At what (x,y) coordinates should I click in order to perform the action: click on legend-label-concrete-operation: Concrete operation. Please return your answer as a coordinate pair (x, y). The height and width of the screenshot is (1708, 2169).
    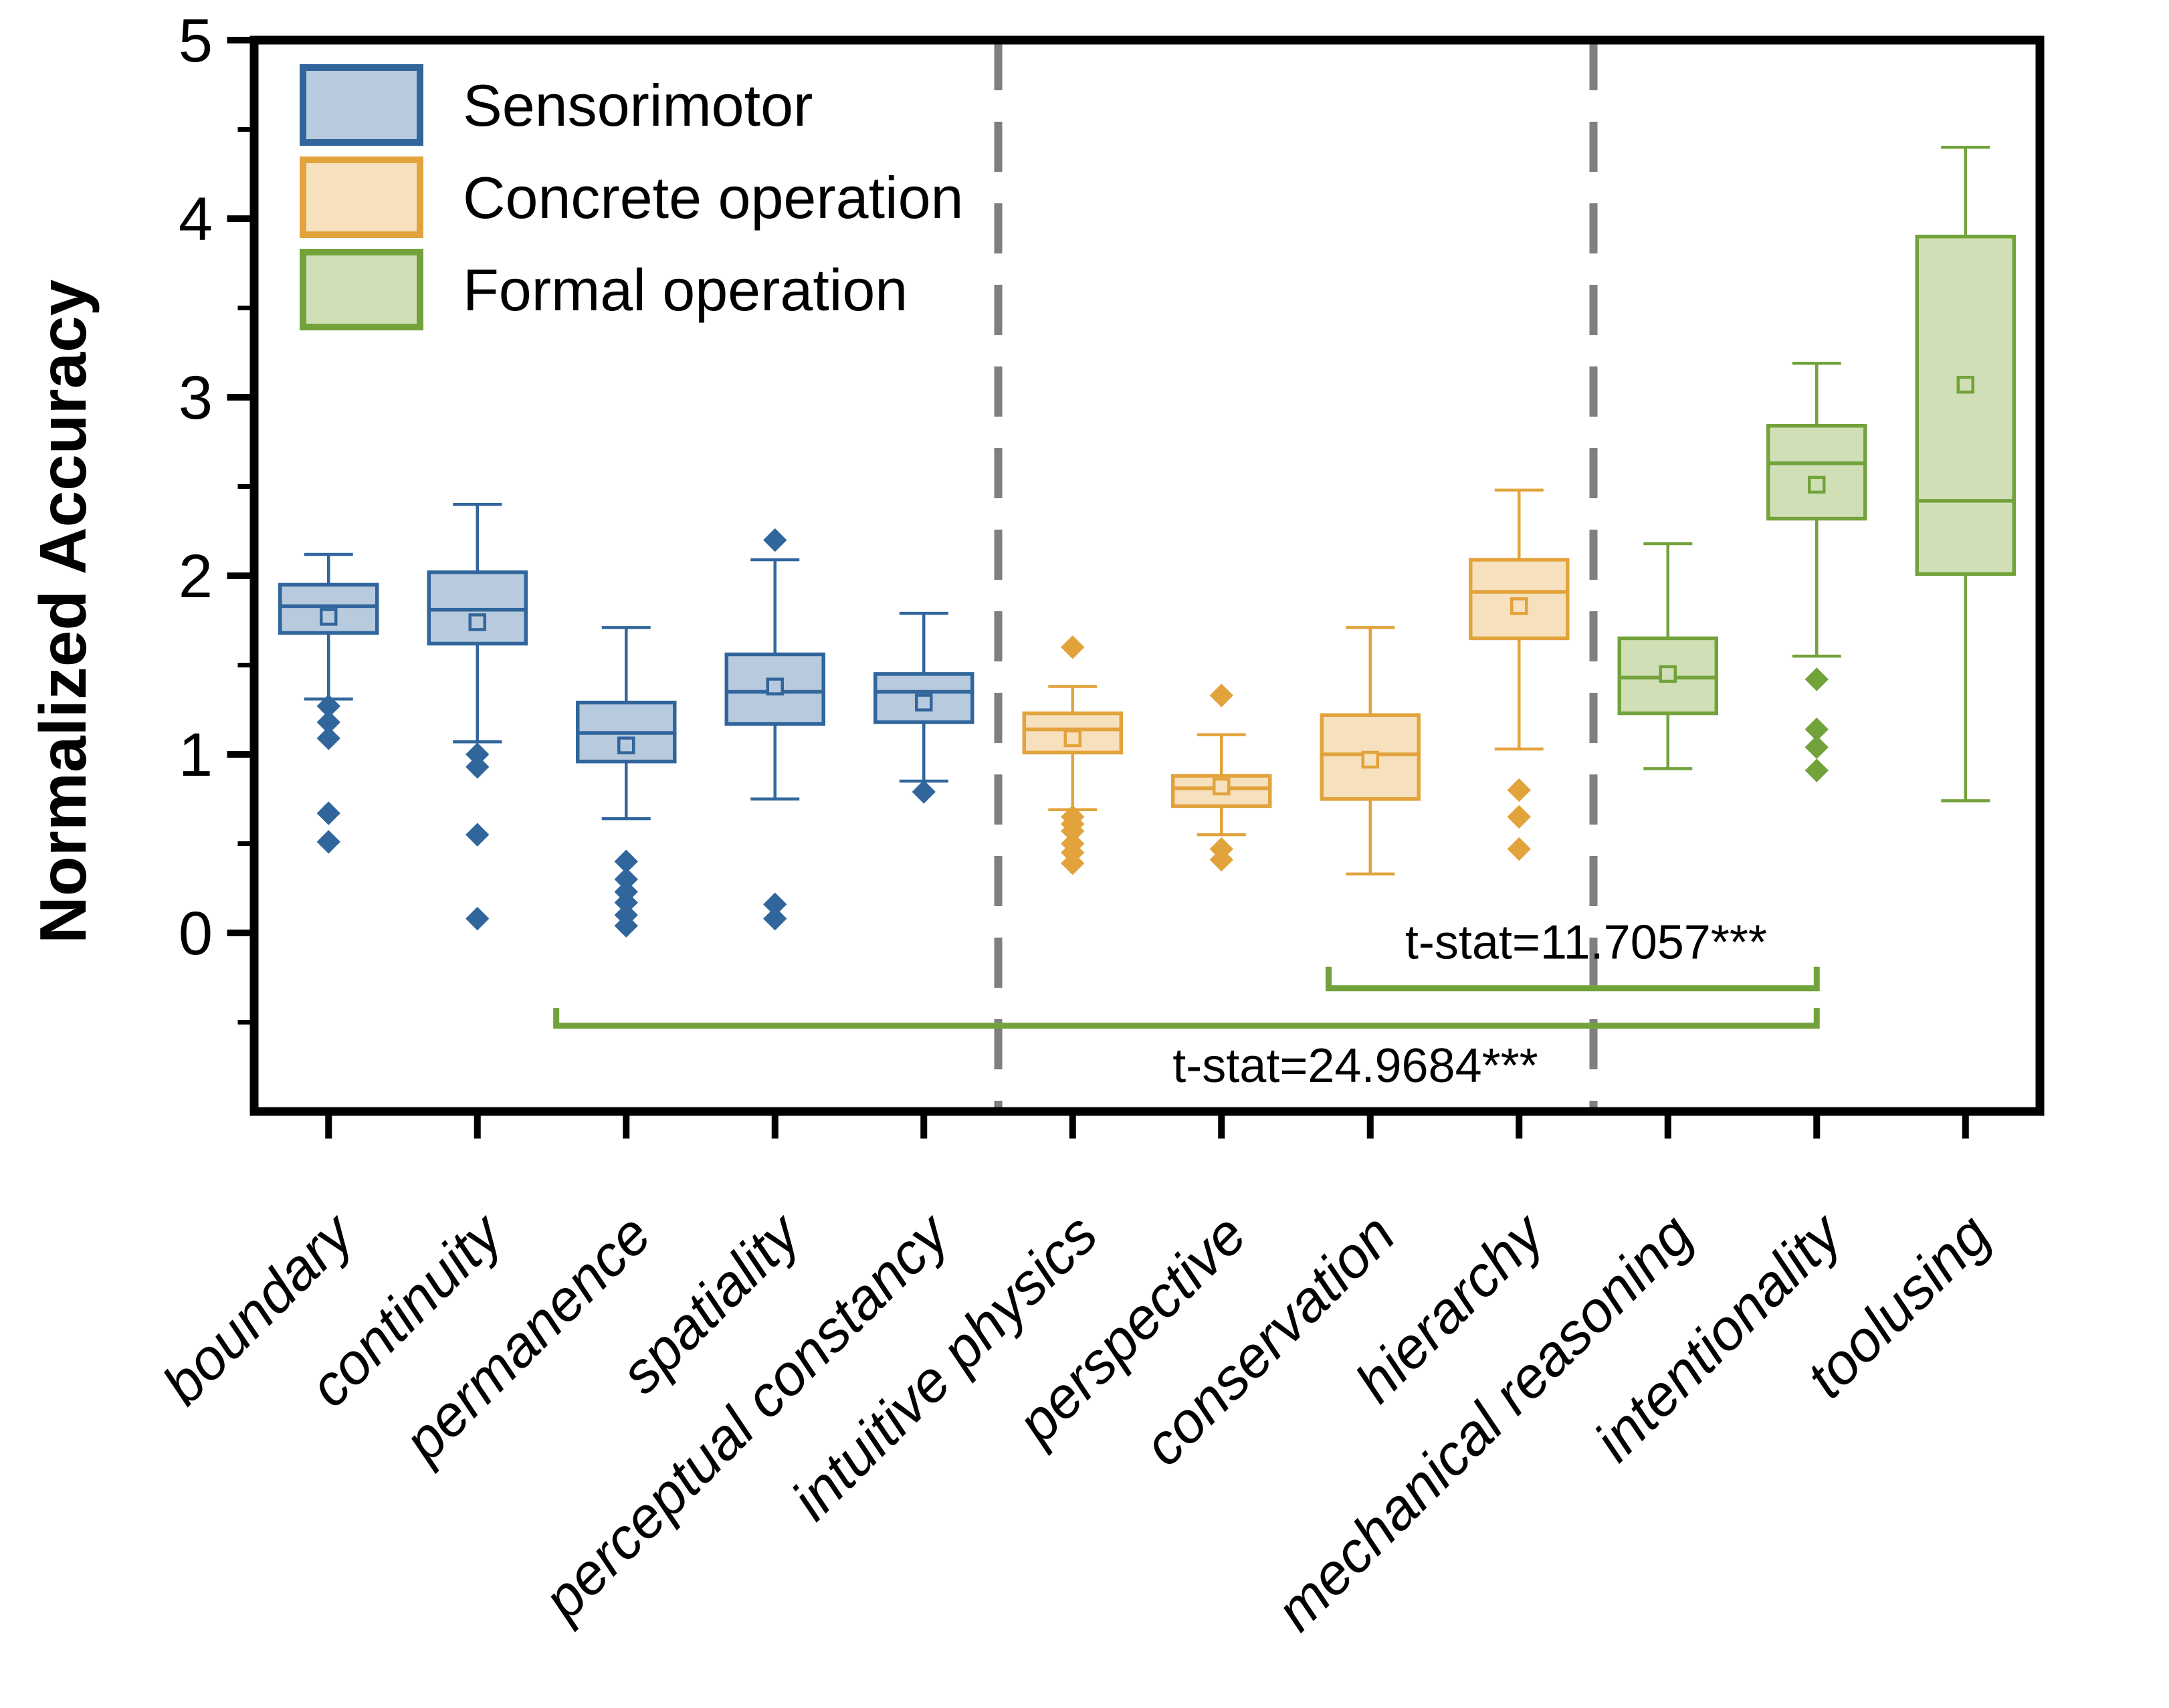
    Looking at the image, I should click on (713, 198).